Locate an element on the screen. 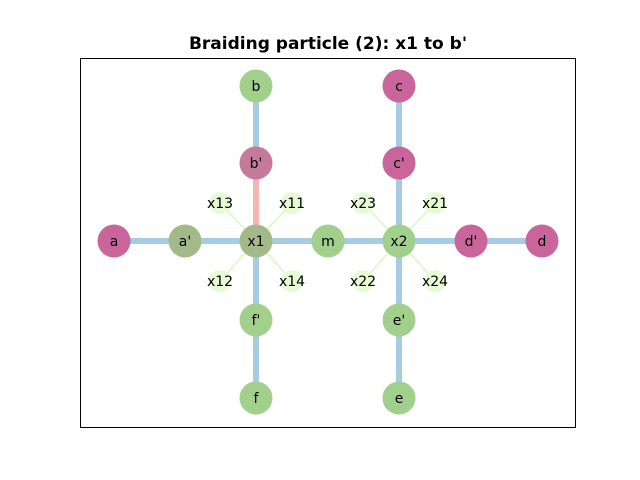 This screenshot has height=480, width=640. node-label: x23 is located at coordinates (363, 204).